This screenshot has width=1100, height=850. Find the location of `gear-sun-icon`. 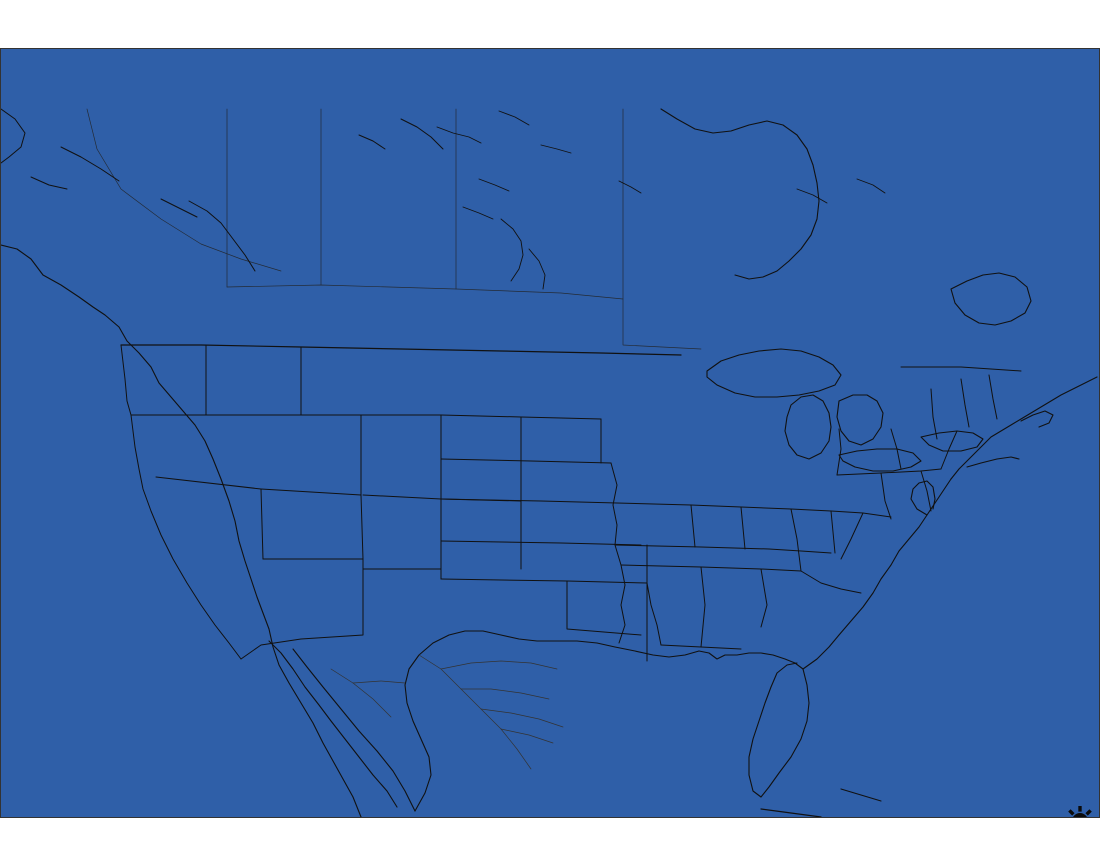

gear-sun-icon is located at coordinates (1080, 807).